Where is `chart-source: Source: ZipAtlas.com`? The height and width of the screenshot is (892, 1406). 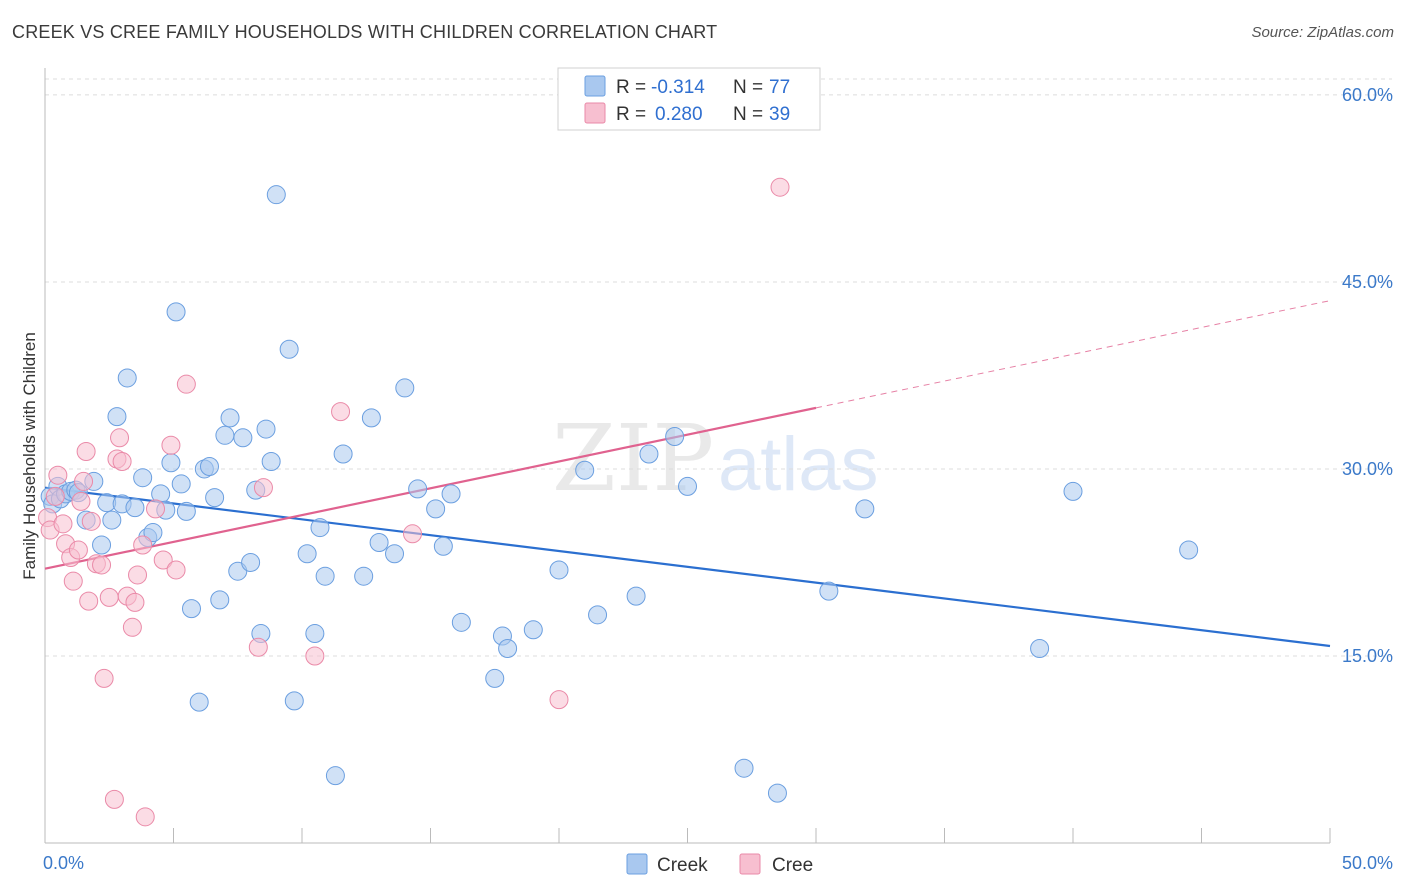
chart-source: Source: ZipAtlas.com is located at coordinates (1322, 32).